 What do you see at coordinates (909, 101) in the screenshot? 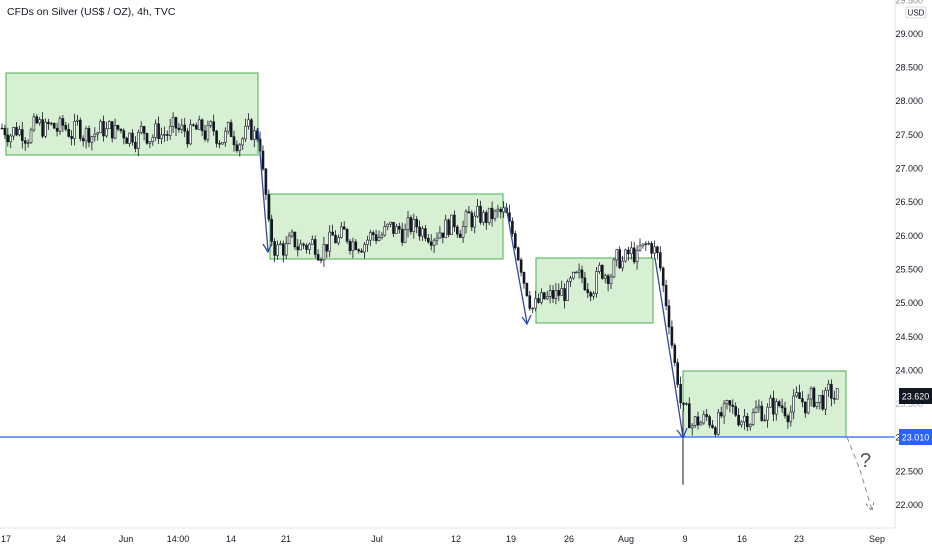
I see `y-tick-label: 28.000` at bounding box center [909, 101].